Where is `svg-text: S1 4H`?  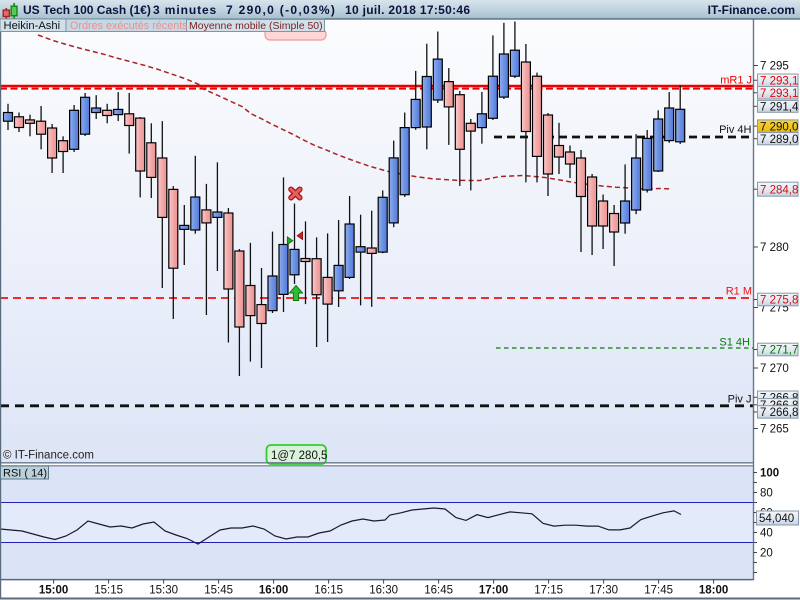
svg-text: S1 4H is located at coordinates (734, 343).